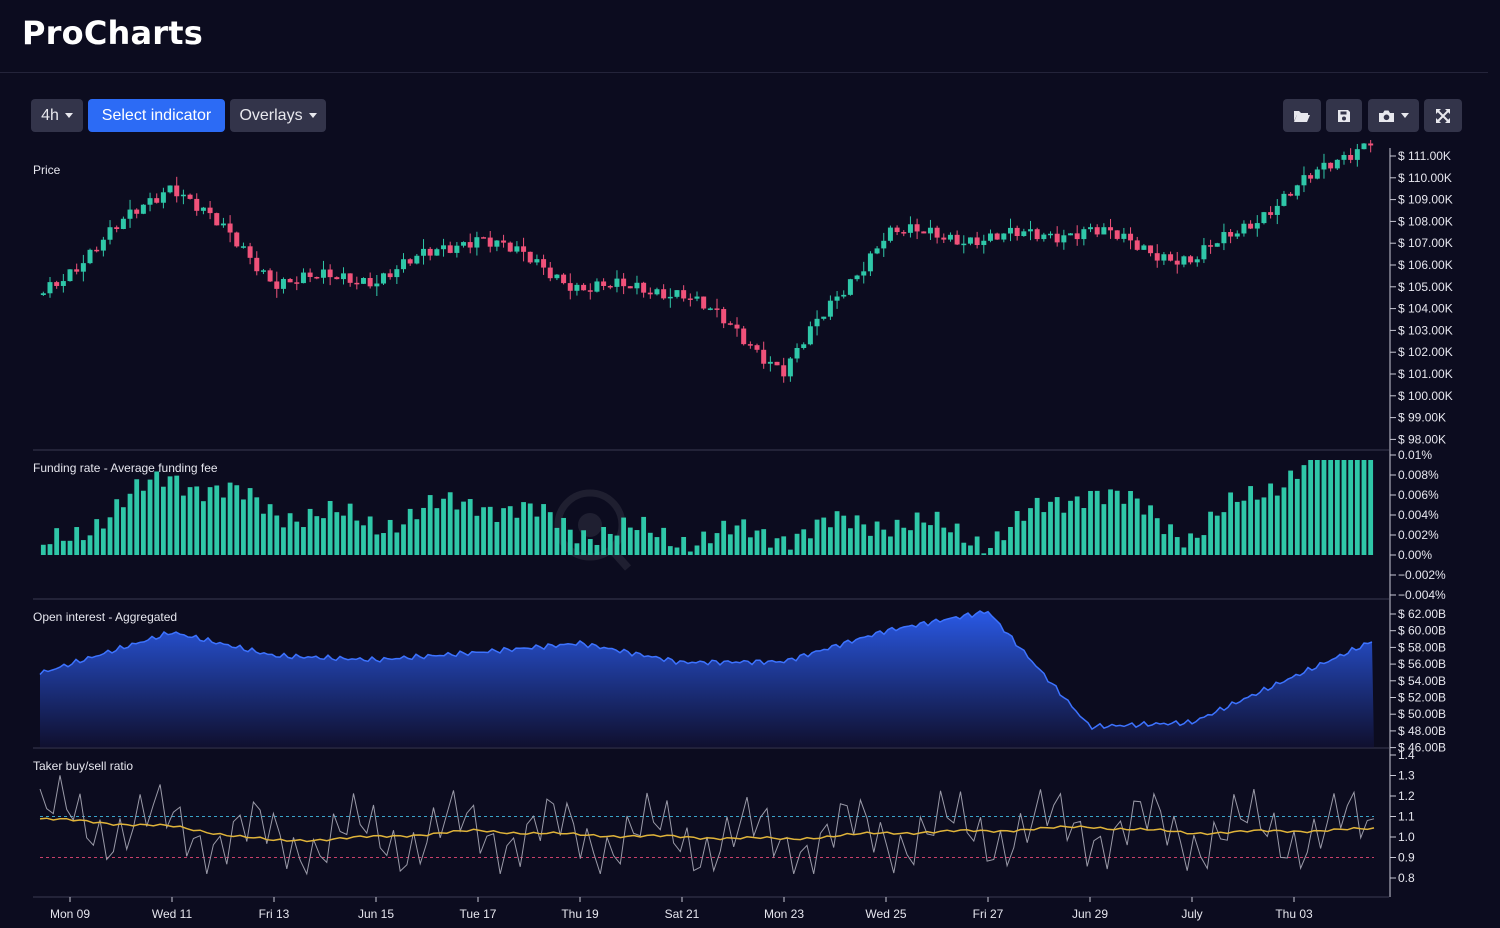 This screenshot has width=1500, height=928. I want to click on fullscreen-button, so click(1443, 115).